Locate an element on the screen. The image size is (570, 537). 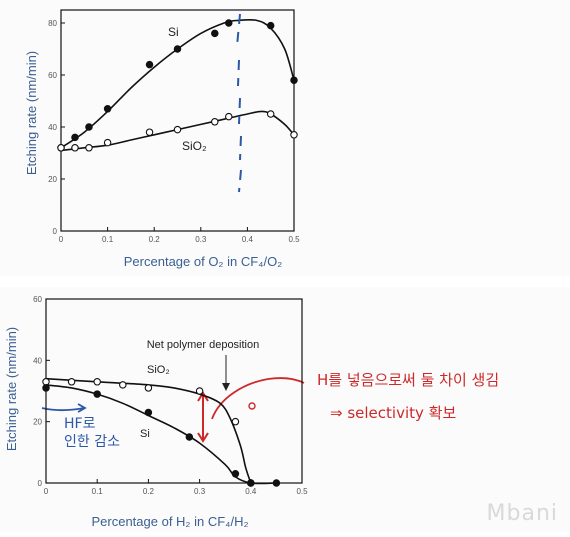
x-axis-title: Percentage of H₂ in CF₄/H₂ is located at coordinates (169, 521).